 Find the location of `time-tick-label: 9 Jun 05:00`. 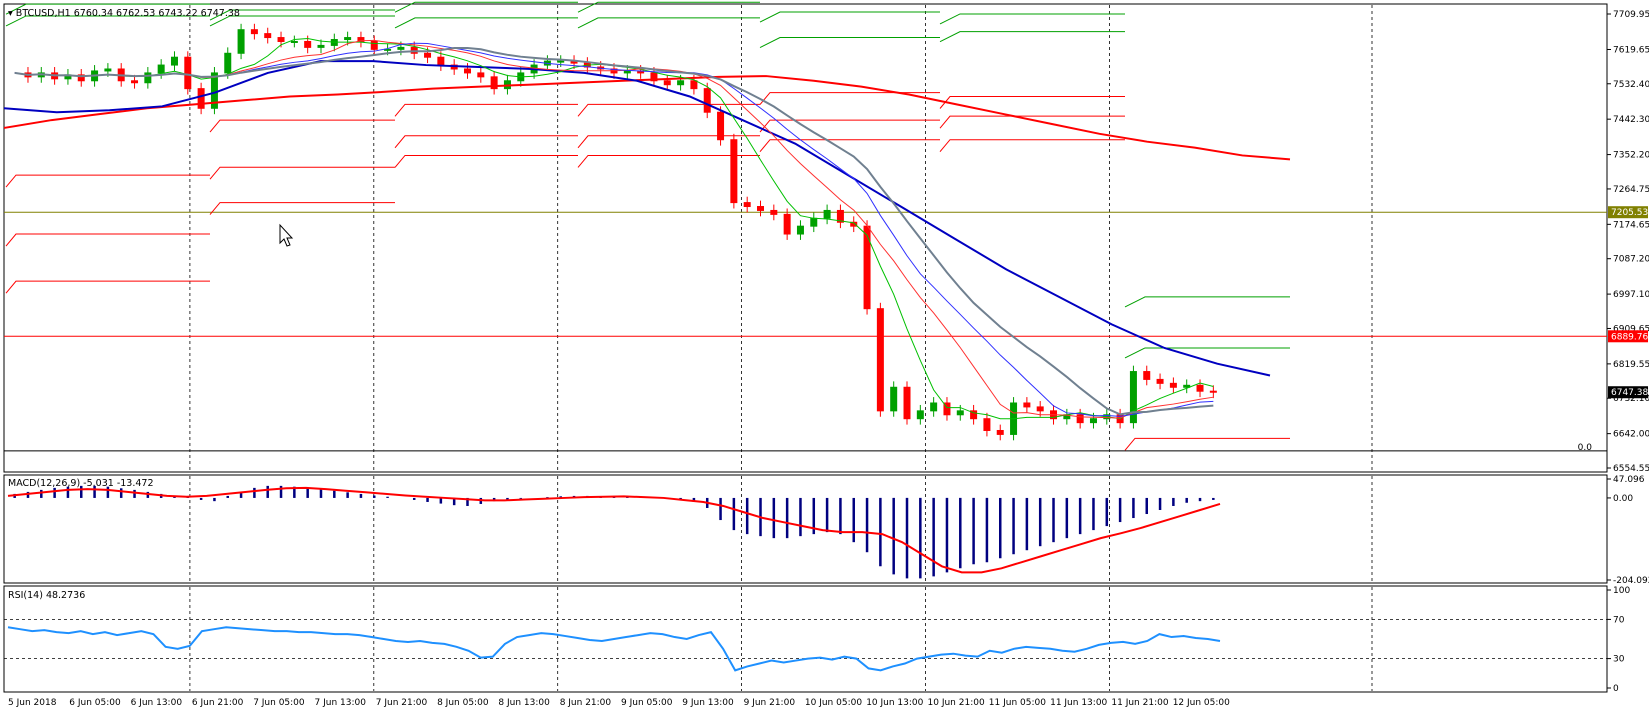

time-tick-label: 9 Jun 05:00 is located at coordinates (647, 703).